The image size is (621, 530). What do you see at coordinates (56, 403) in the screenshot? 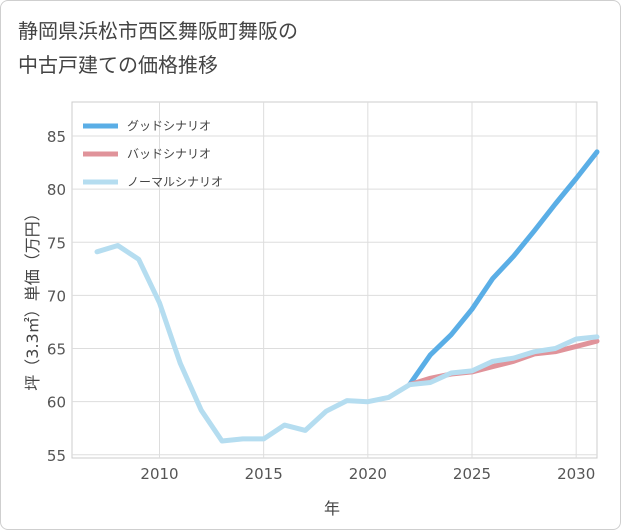
I see `y-tick-label: 60` at bounding box center [56, 403].